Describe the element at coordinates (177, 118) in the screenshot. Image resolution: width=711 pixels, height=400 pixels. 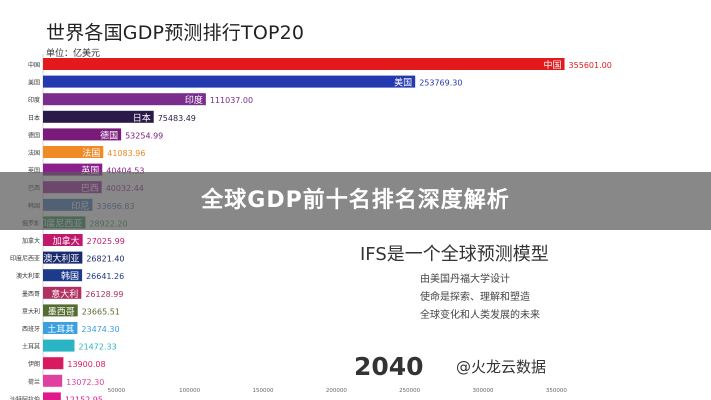
I see `value-label: 75483.49` at that location.